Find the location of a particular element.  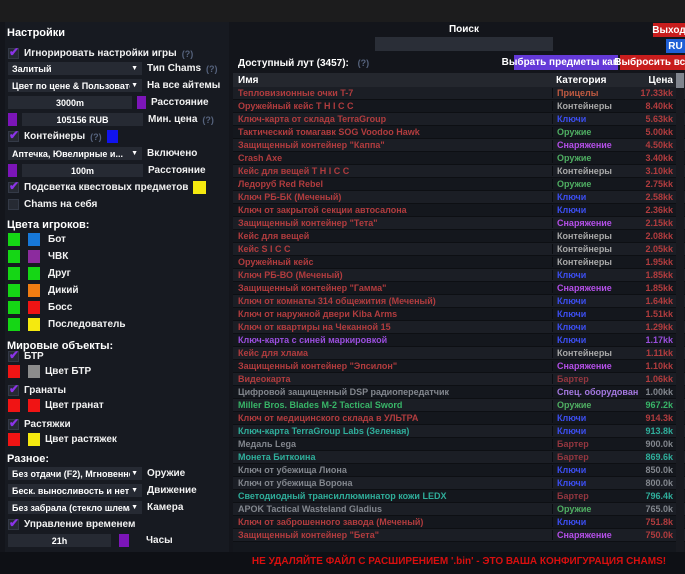

chevron-down-icon: ▼ is located at coordinates (134, 507).